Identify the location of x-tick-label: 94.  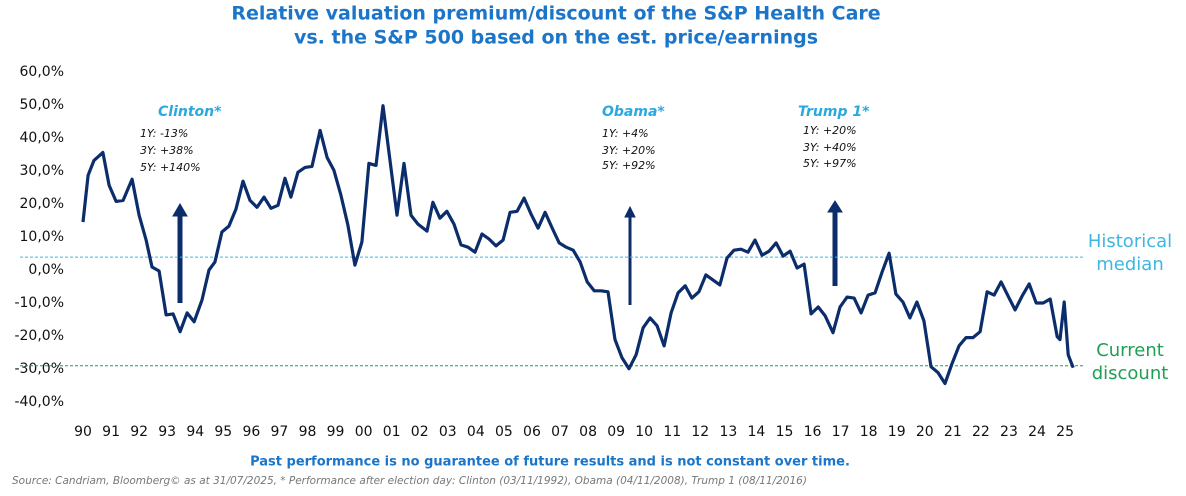
(195, 432).